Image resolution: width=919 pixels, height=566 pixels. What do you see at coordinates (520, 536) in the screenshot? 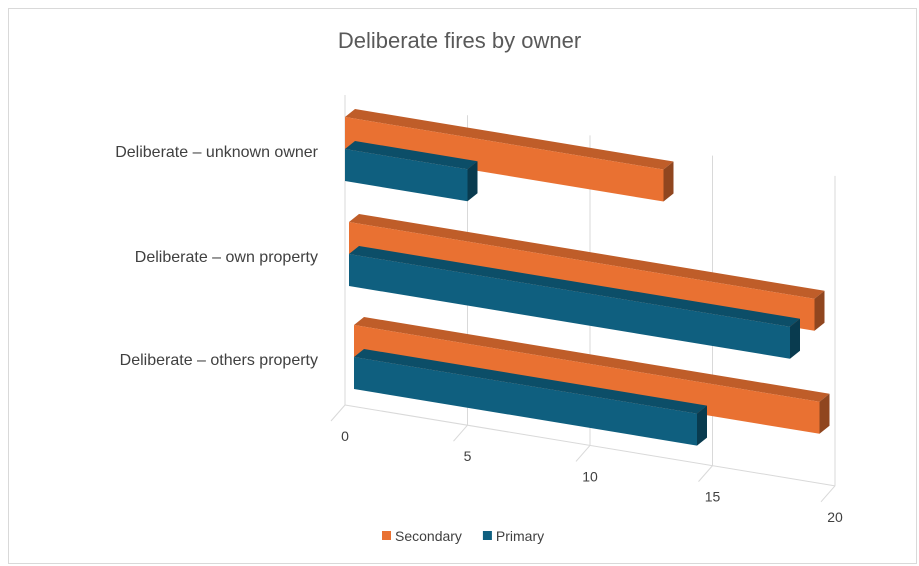
I see `legend-label: Primary` at bounding box center [520, 536].